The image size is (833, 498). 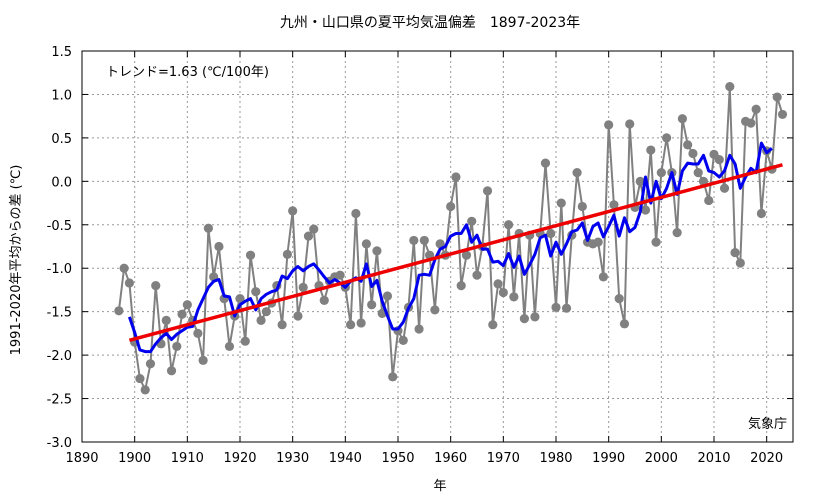 What do you see at coordinates (16, 260) in the screenshot?
I see `y-axis-label: 1991-2020年平均からの差 (℃)` at bounding box center [16, 260].